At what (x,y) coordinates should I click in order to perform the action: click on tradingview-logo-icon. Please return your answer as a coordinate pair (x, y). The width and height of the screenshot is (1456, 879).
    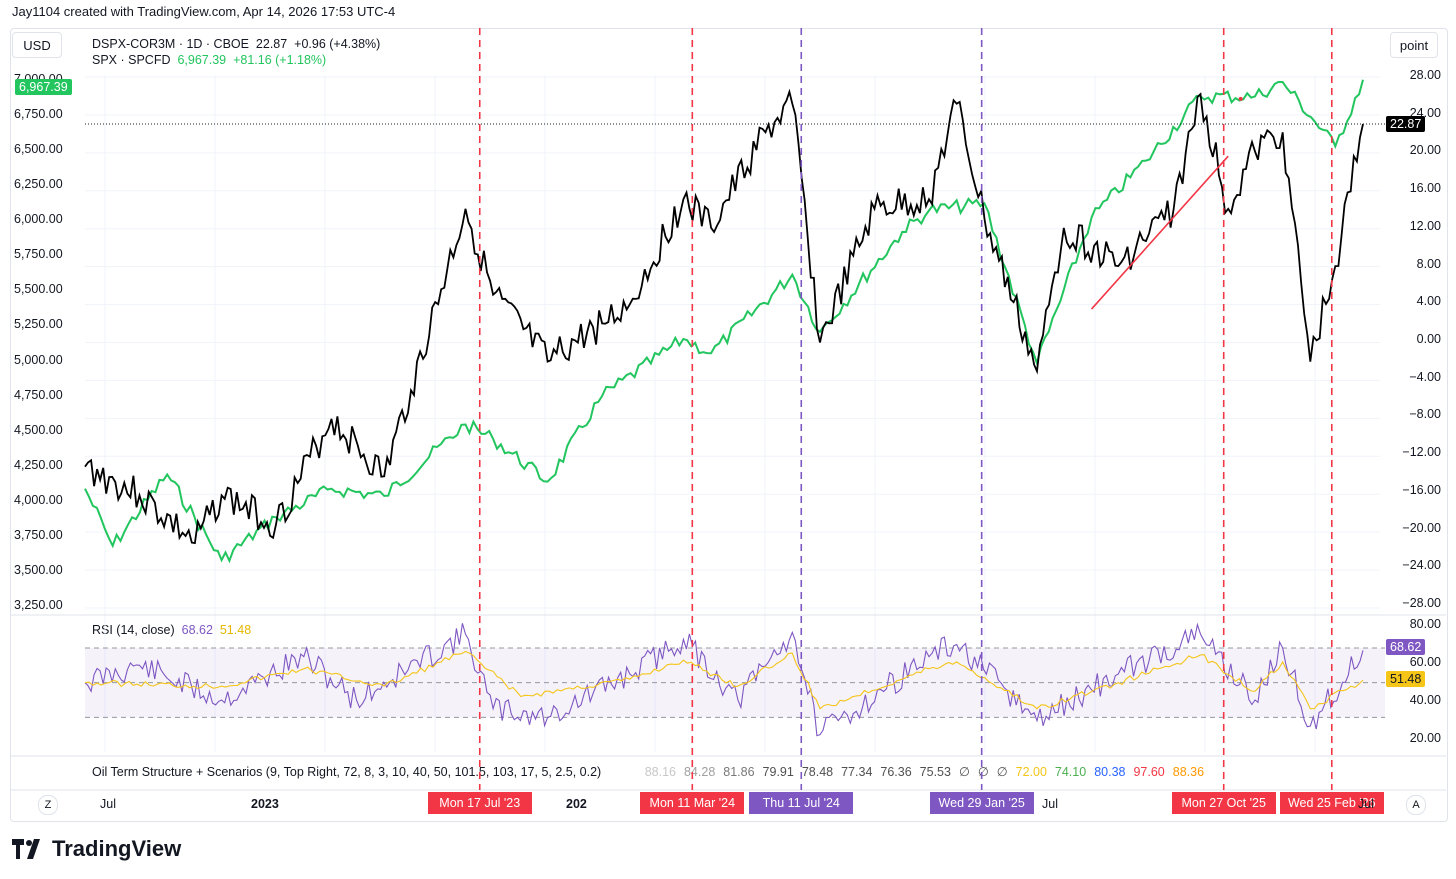
    Looking at the image, I should click on (26, 849).